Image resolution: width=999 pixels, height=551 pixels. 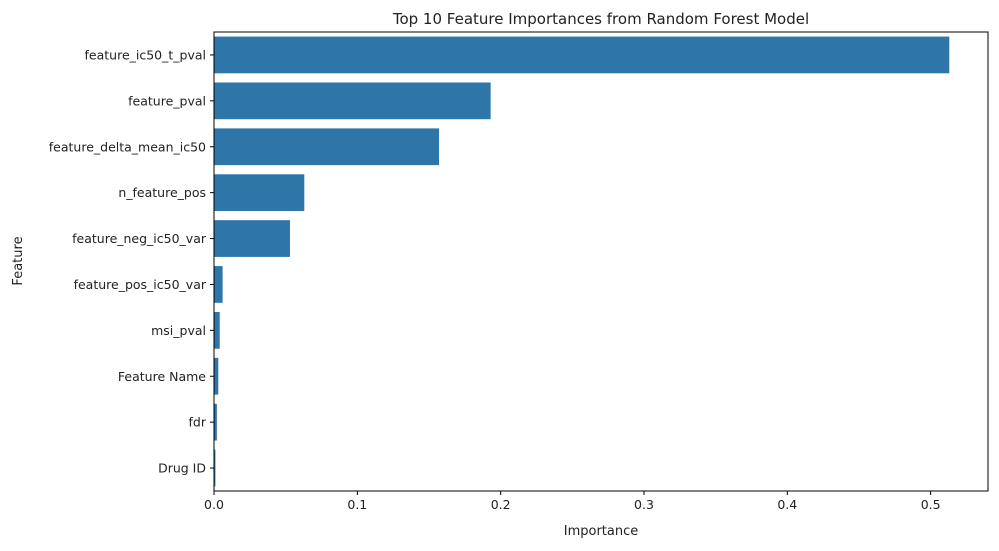 I want to click on x-tick-label: 0.1, so click(x=357, y=504).